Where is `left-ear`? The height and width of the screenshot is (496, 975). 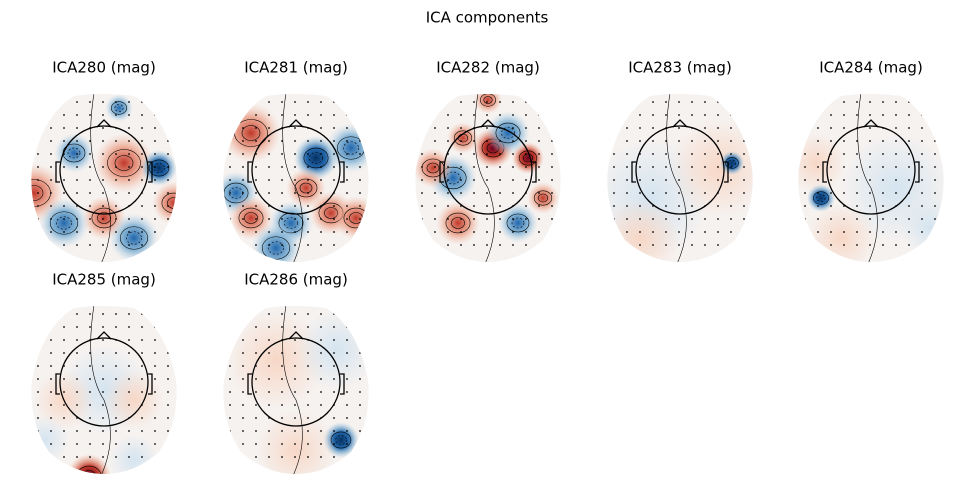 left-ear is located at coordinates (249, 384).